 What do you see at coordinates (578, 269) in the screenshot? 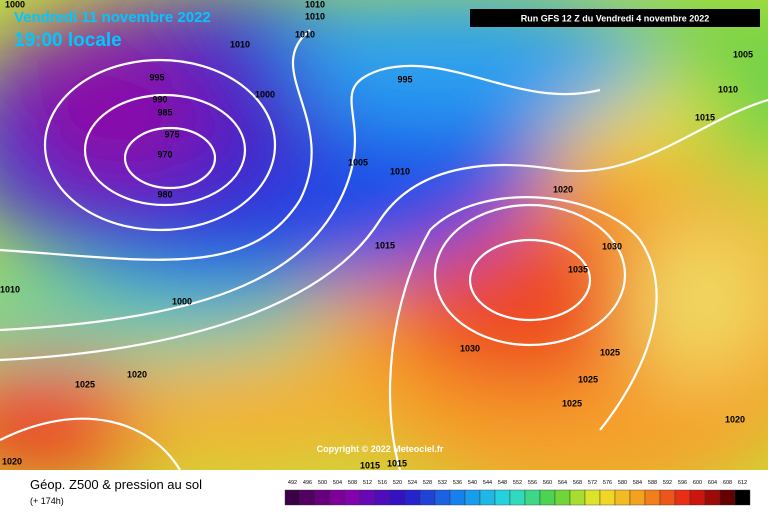
I see `isobar-label: 1035` at bounding box center [578, 269].